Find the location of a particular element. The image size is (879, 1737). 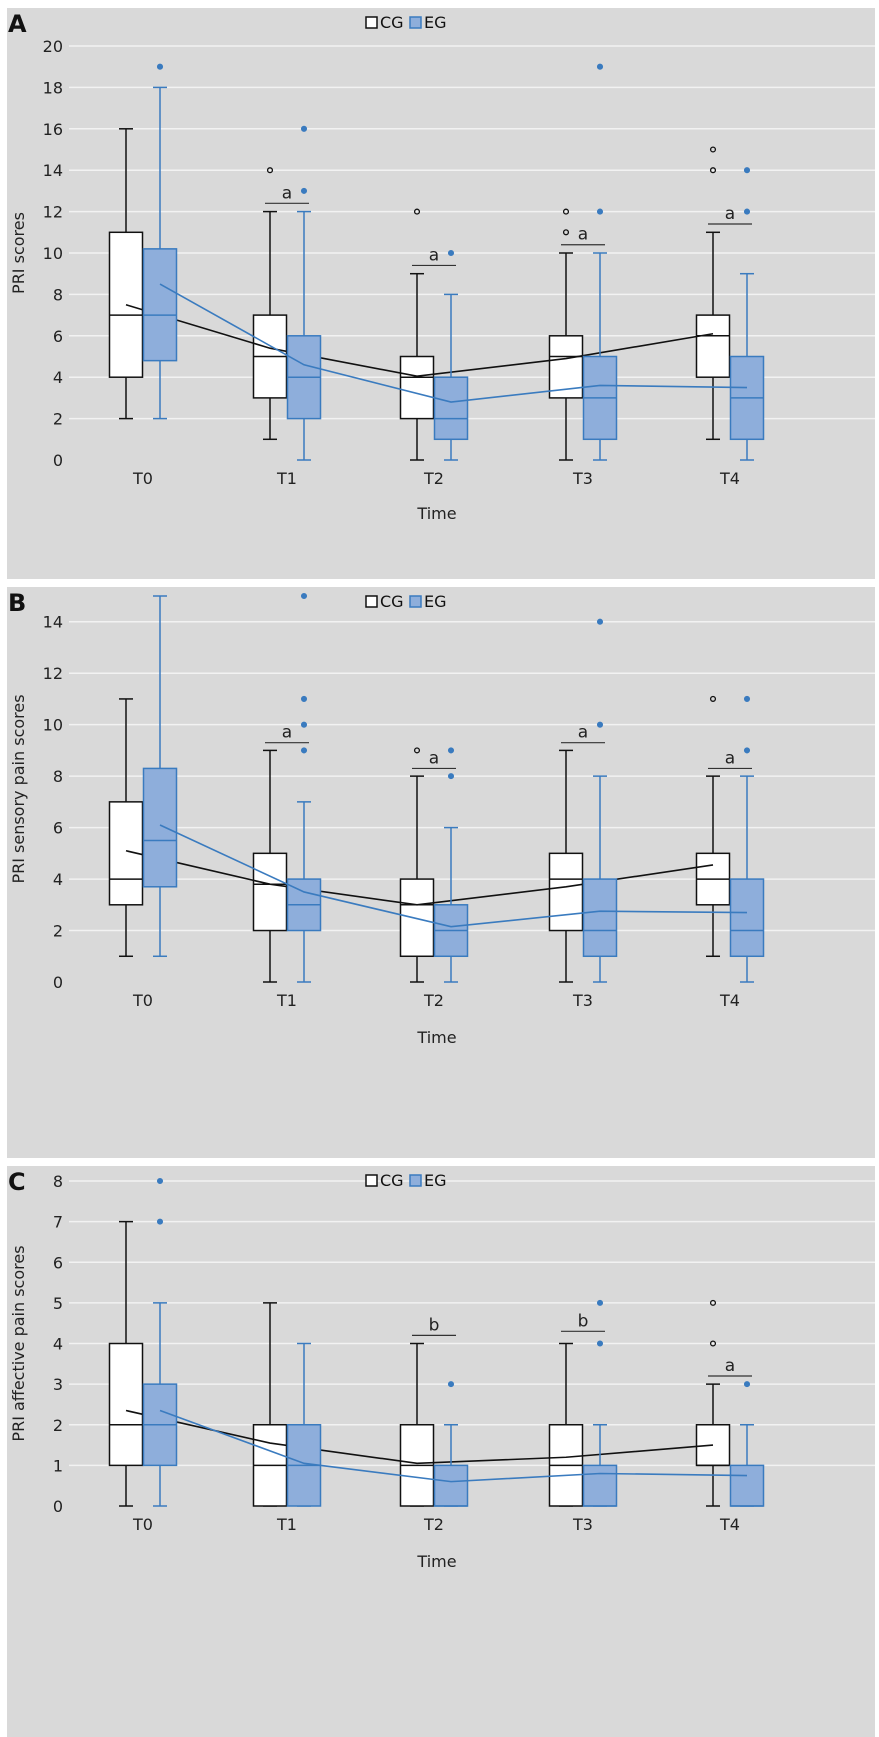

p1-x-axis-title: Time is located at coordinates (436, 513).